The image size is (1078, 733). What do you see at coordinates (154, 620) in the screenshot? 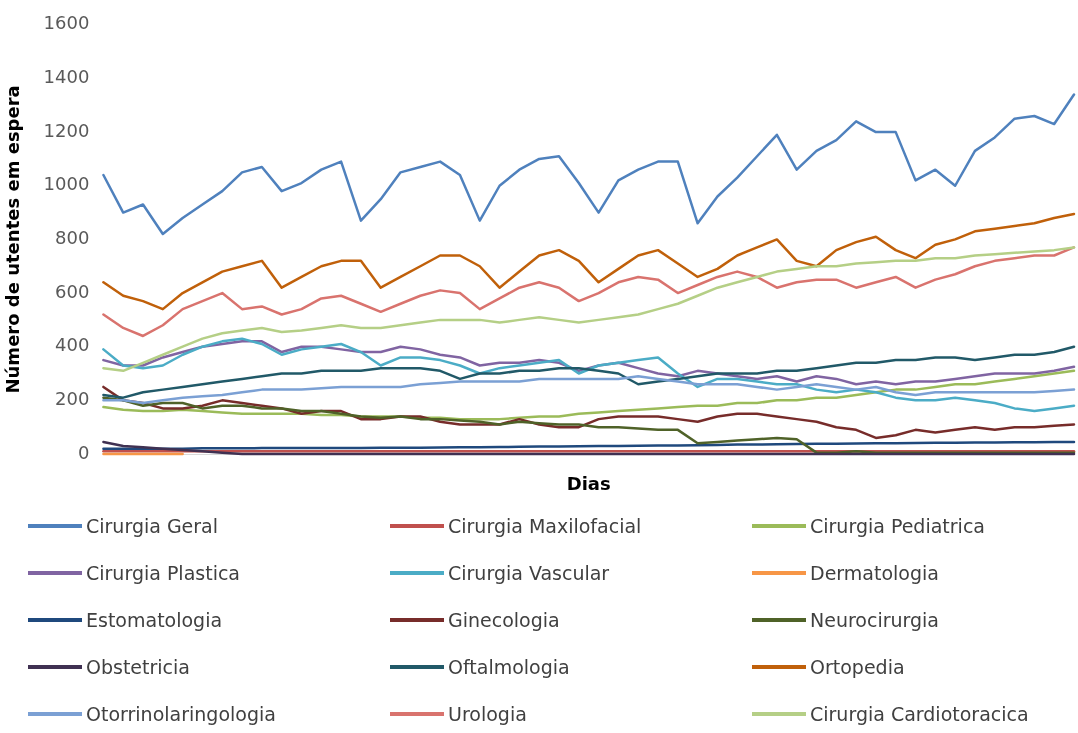
I see `legend-label: Estomatologia` at bounding box center [154, 620].